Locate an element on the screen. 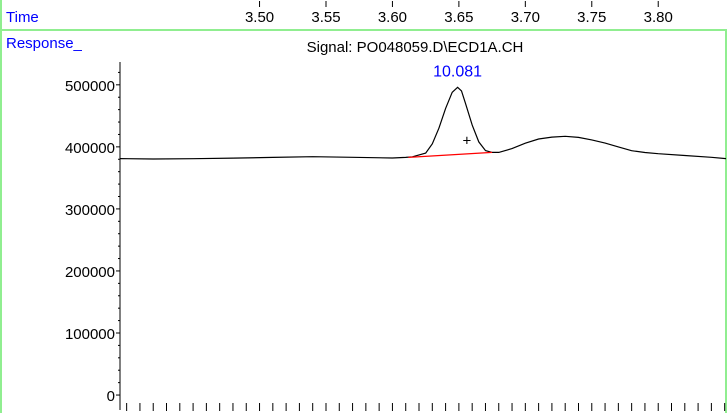 The height and width of the screenshot is (413, 727). peak-label: 10.081 is located at coordinates (457, 71).